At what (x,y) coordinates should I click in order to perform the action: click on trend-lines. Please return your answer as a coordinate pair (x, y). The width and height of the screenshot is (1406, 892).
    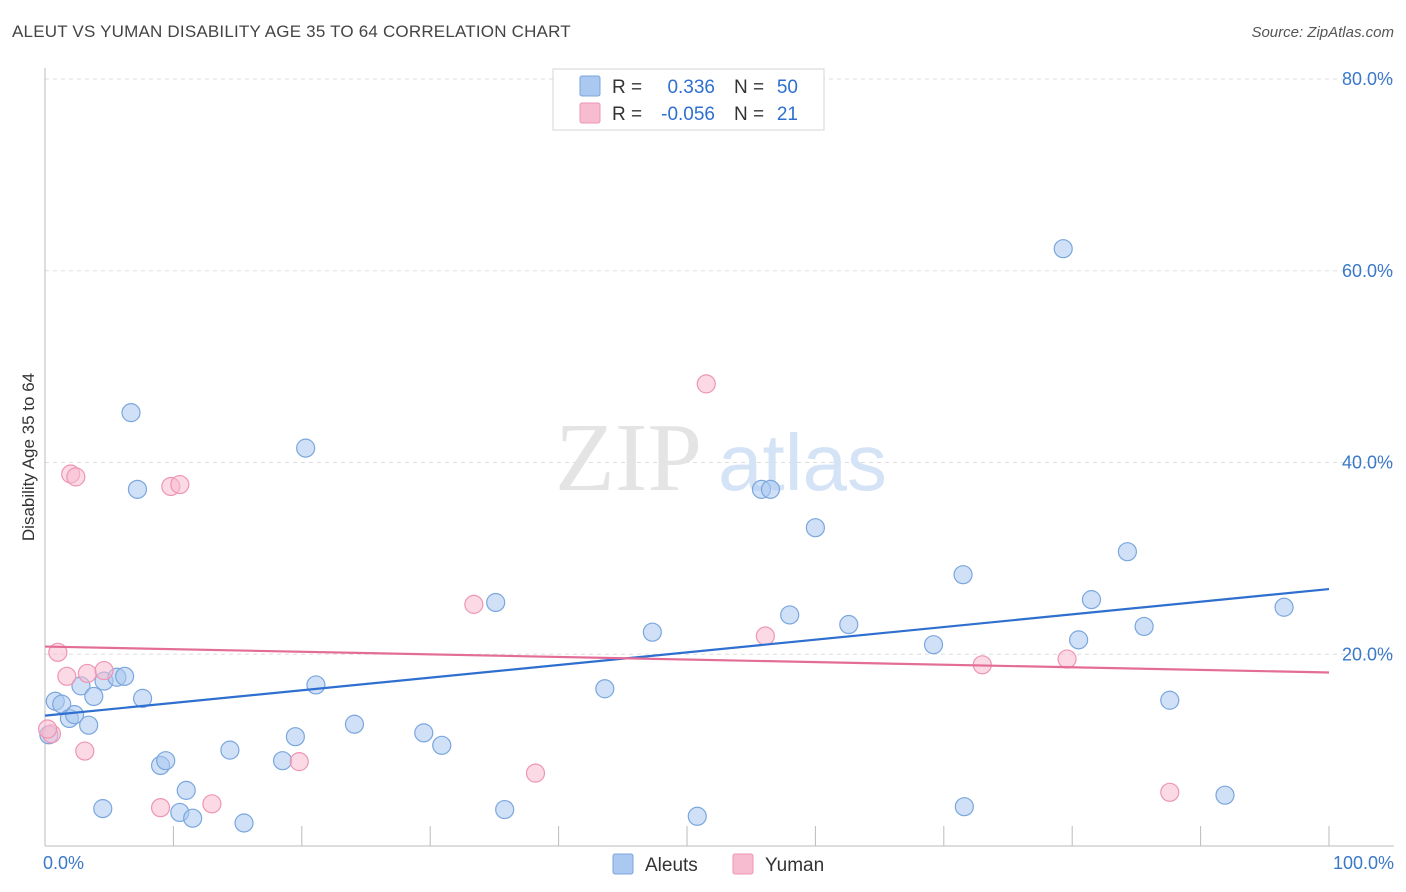
    Looking at the image, I should click on (687, 652).